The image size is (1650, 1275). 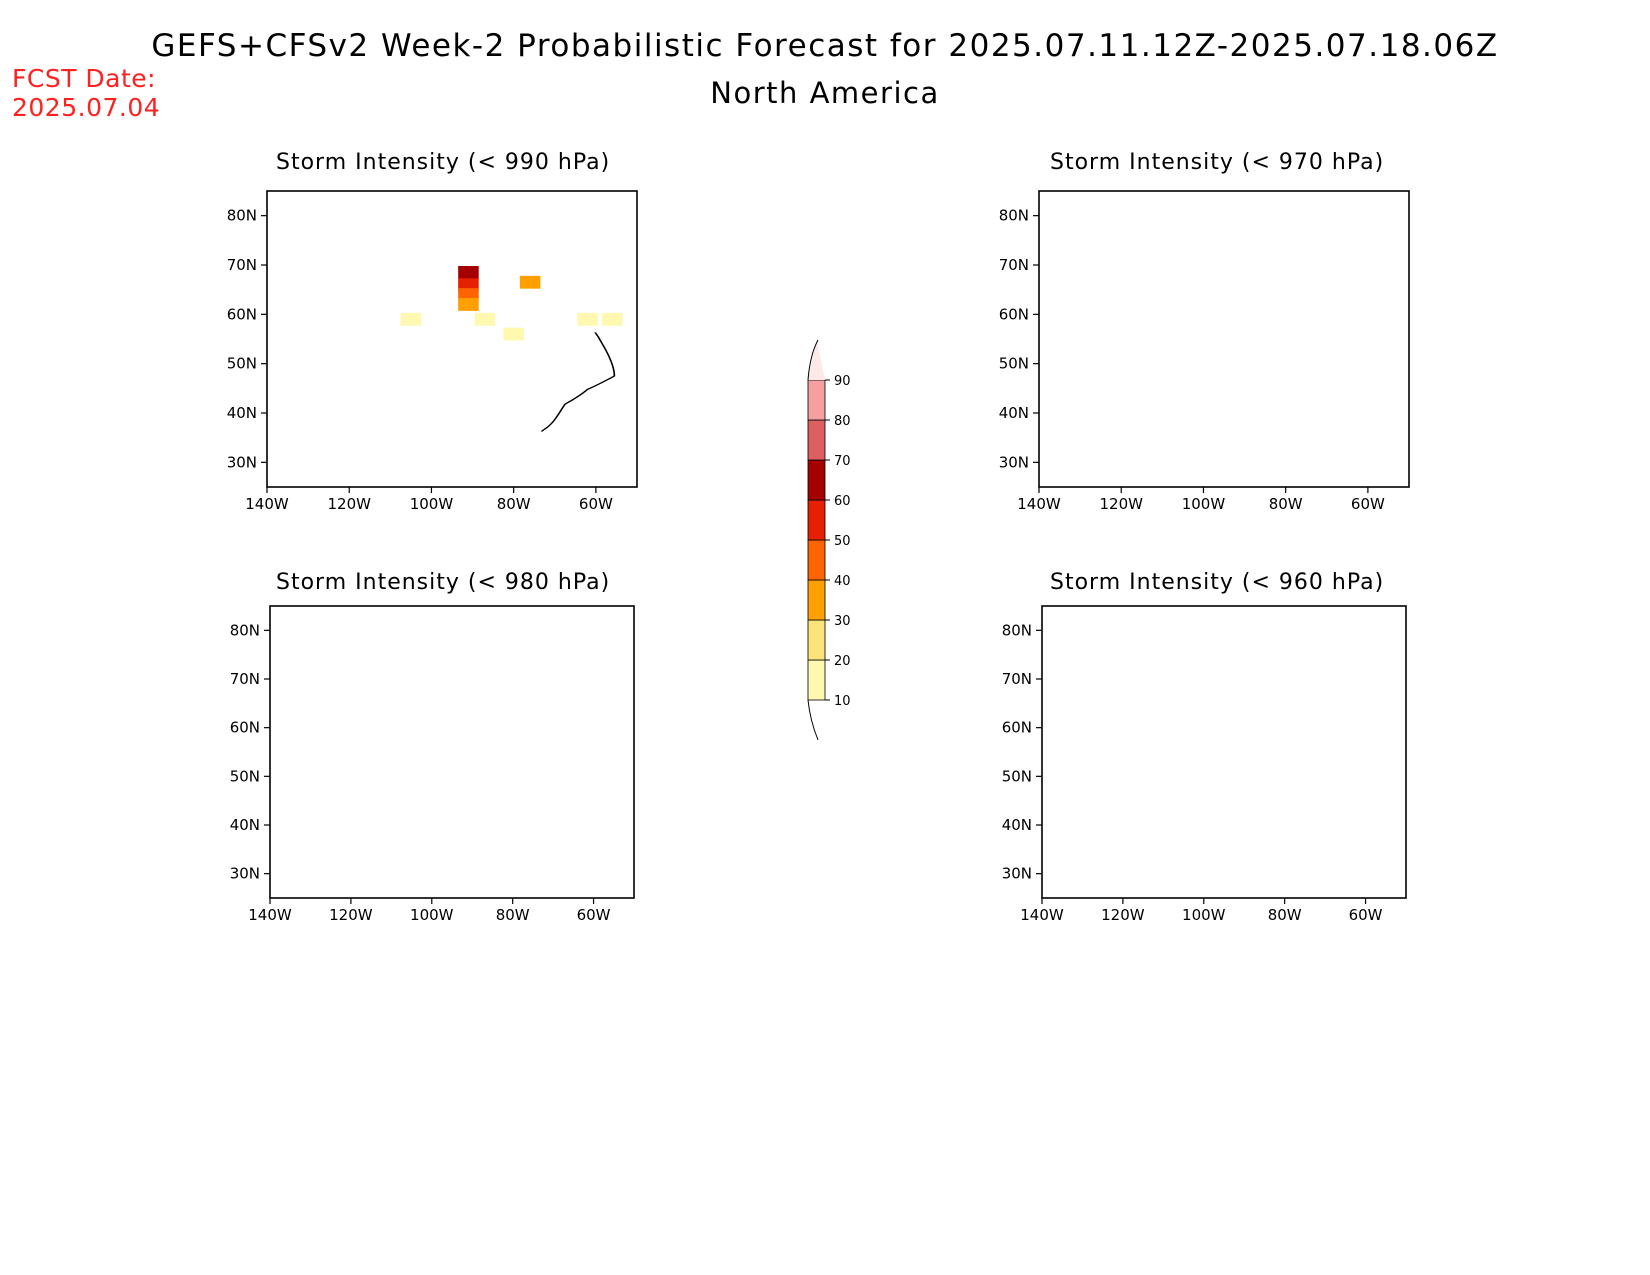 I want to click on colorbar-label: 90, so click(x=842, y=381).